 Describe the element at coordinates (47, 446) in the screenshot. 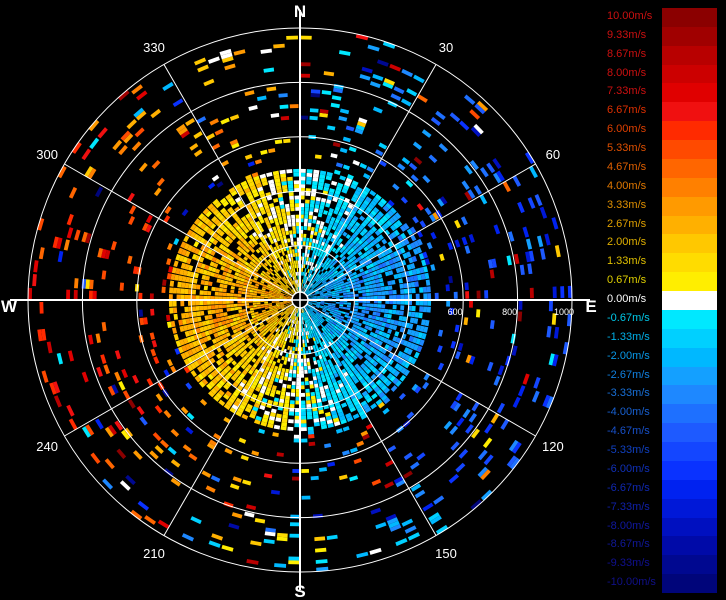

I see `azimuth-label: 240` at that location.